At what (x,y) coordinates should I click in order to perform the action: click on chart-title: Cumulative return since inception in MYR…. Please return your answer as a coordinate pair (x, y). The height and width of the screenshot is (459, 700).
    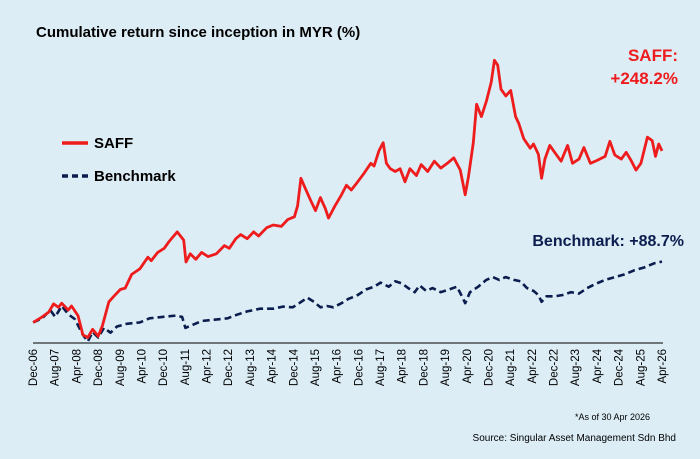
    Looking at the image, I should click on (198, 32).